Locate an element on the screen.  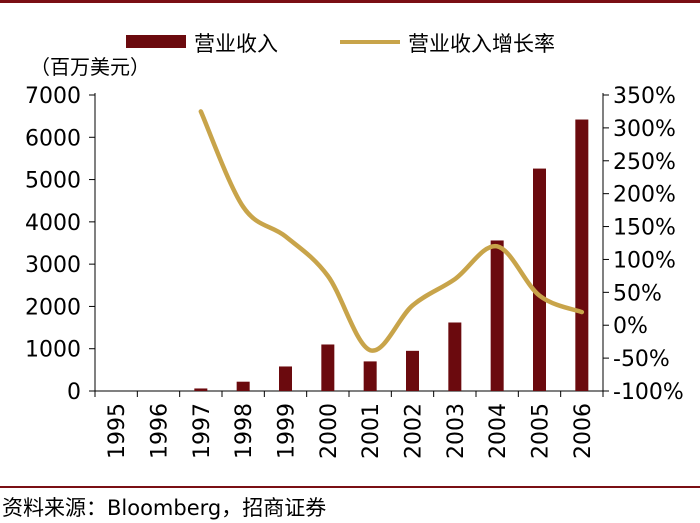
left-axis-unit: （百万美元） is located at coordinates (90, 67).